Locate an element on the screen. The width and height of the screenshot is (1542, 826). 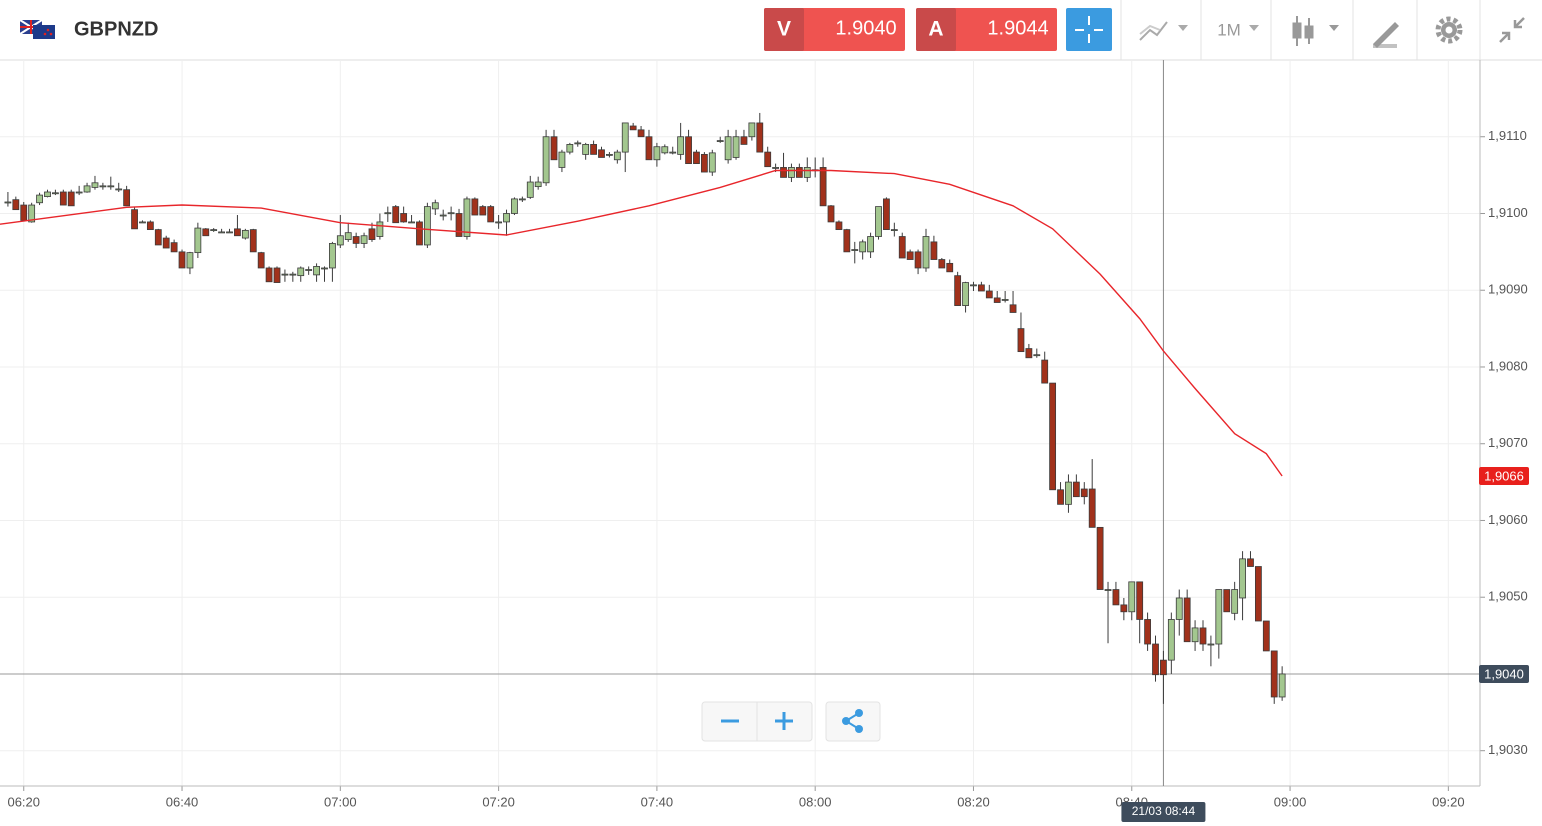
interval-button: 1M is located at coordinates (1229, 29).